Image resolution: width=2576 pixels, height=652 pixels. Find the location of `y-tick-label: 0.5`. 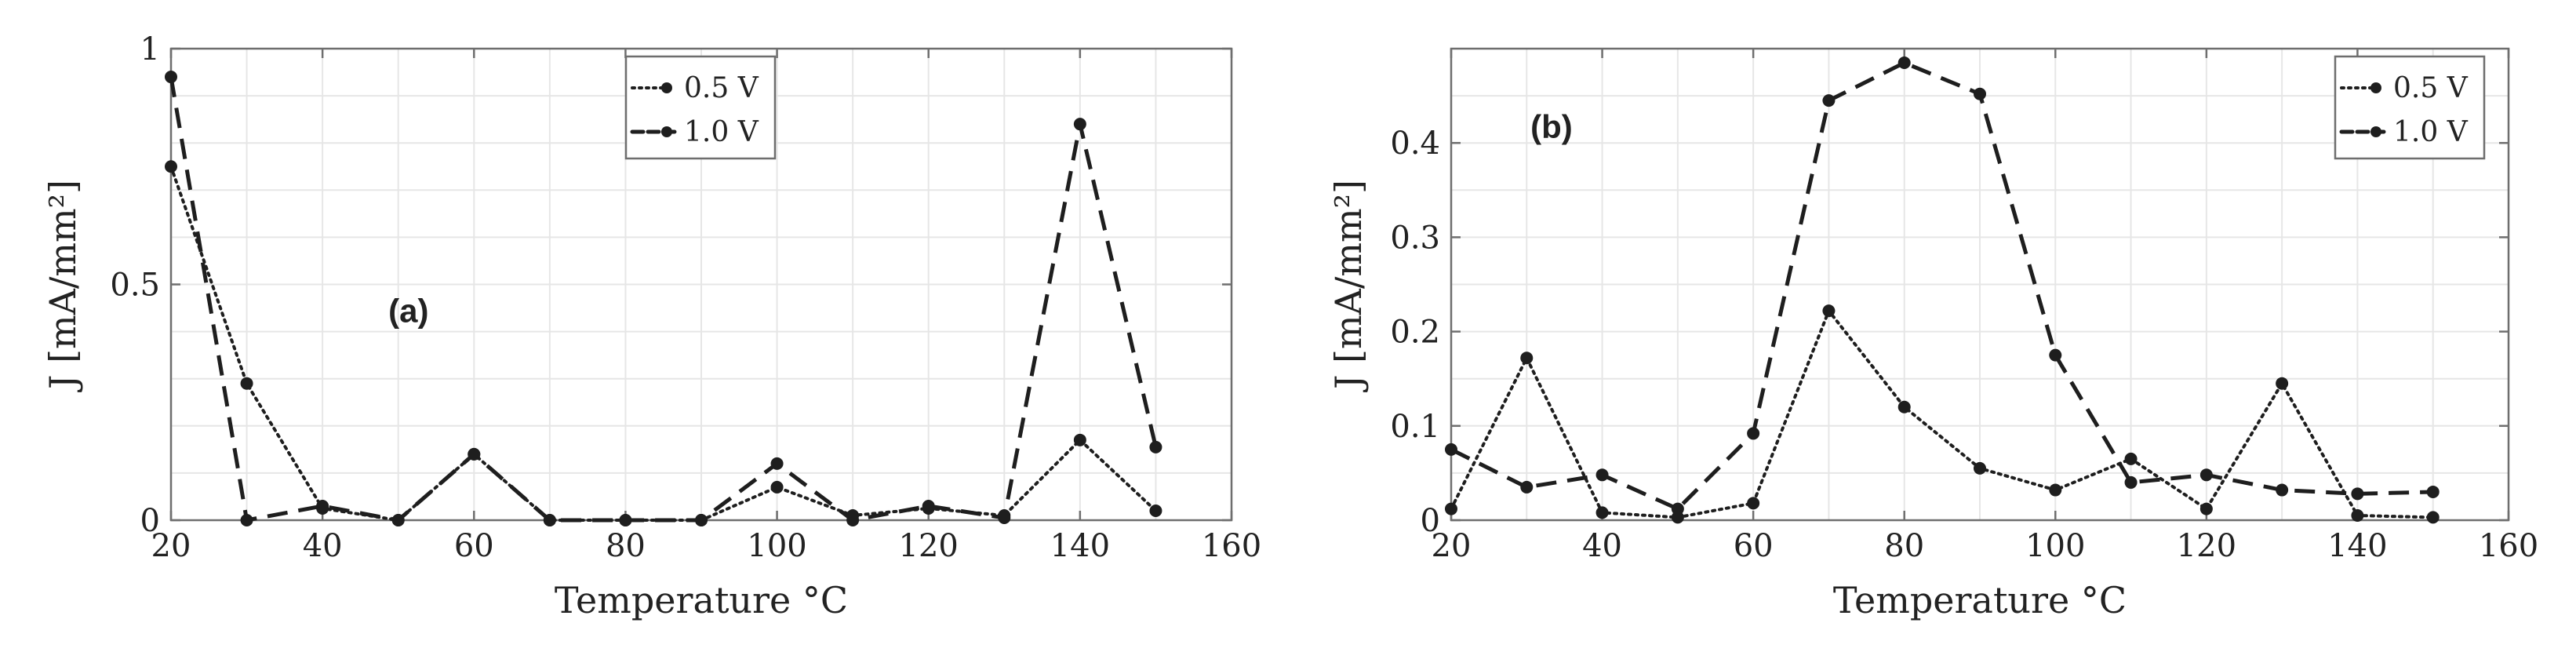

y-tick-label: 0.5 is located at coordinates (135, 286).